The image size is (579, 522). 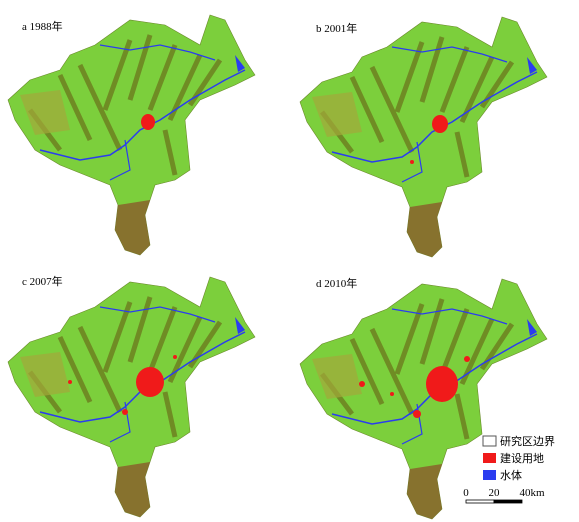 What do you see at coordinates (42, 281) in the screenshot?
I see `panel-label: c 2007年` at bounding box center [42, 281].